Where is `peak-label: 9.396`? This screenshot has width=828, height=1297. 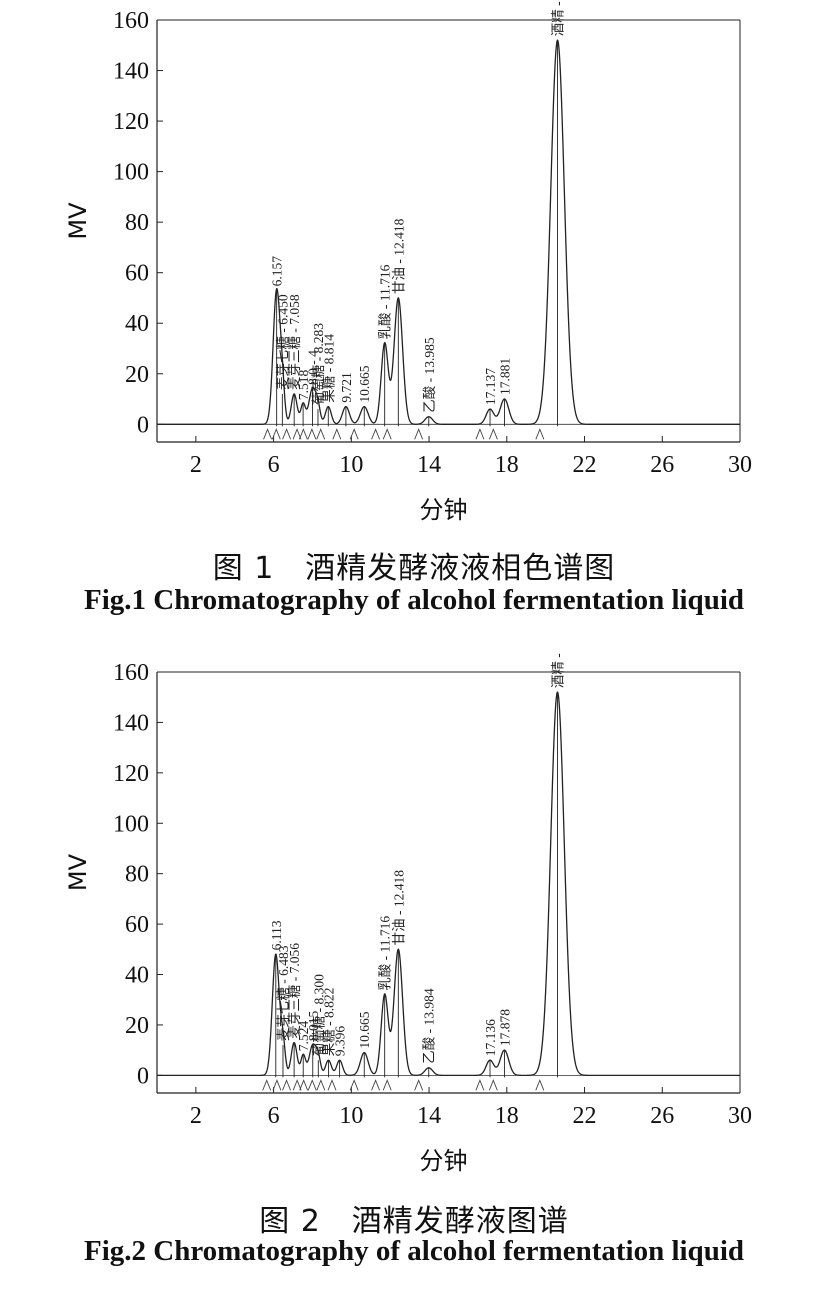
peak-label: 9.396 is located at coordinates (340, 1041).